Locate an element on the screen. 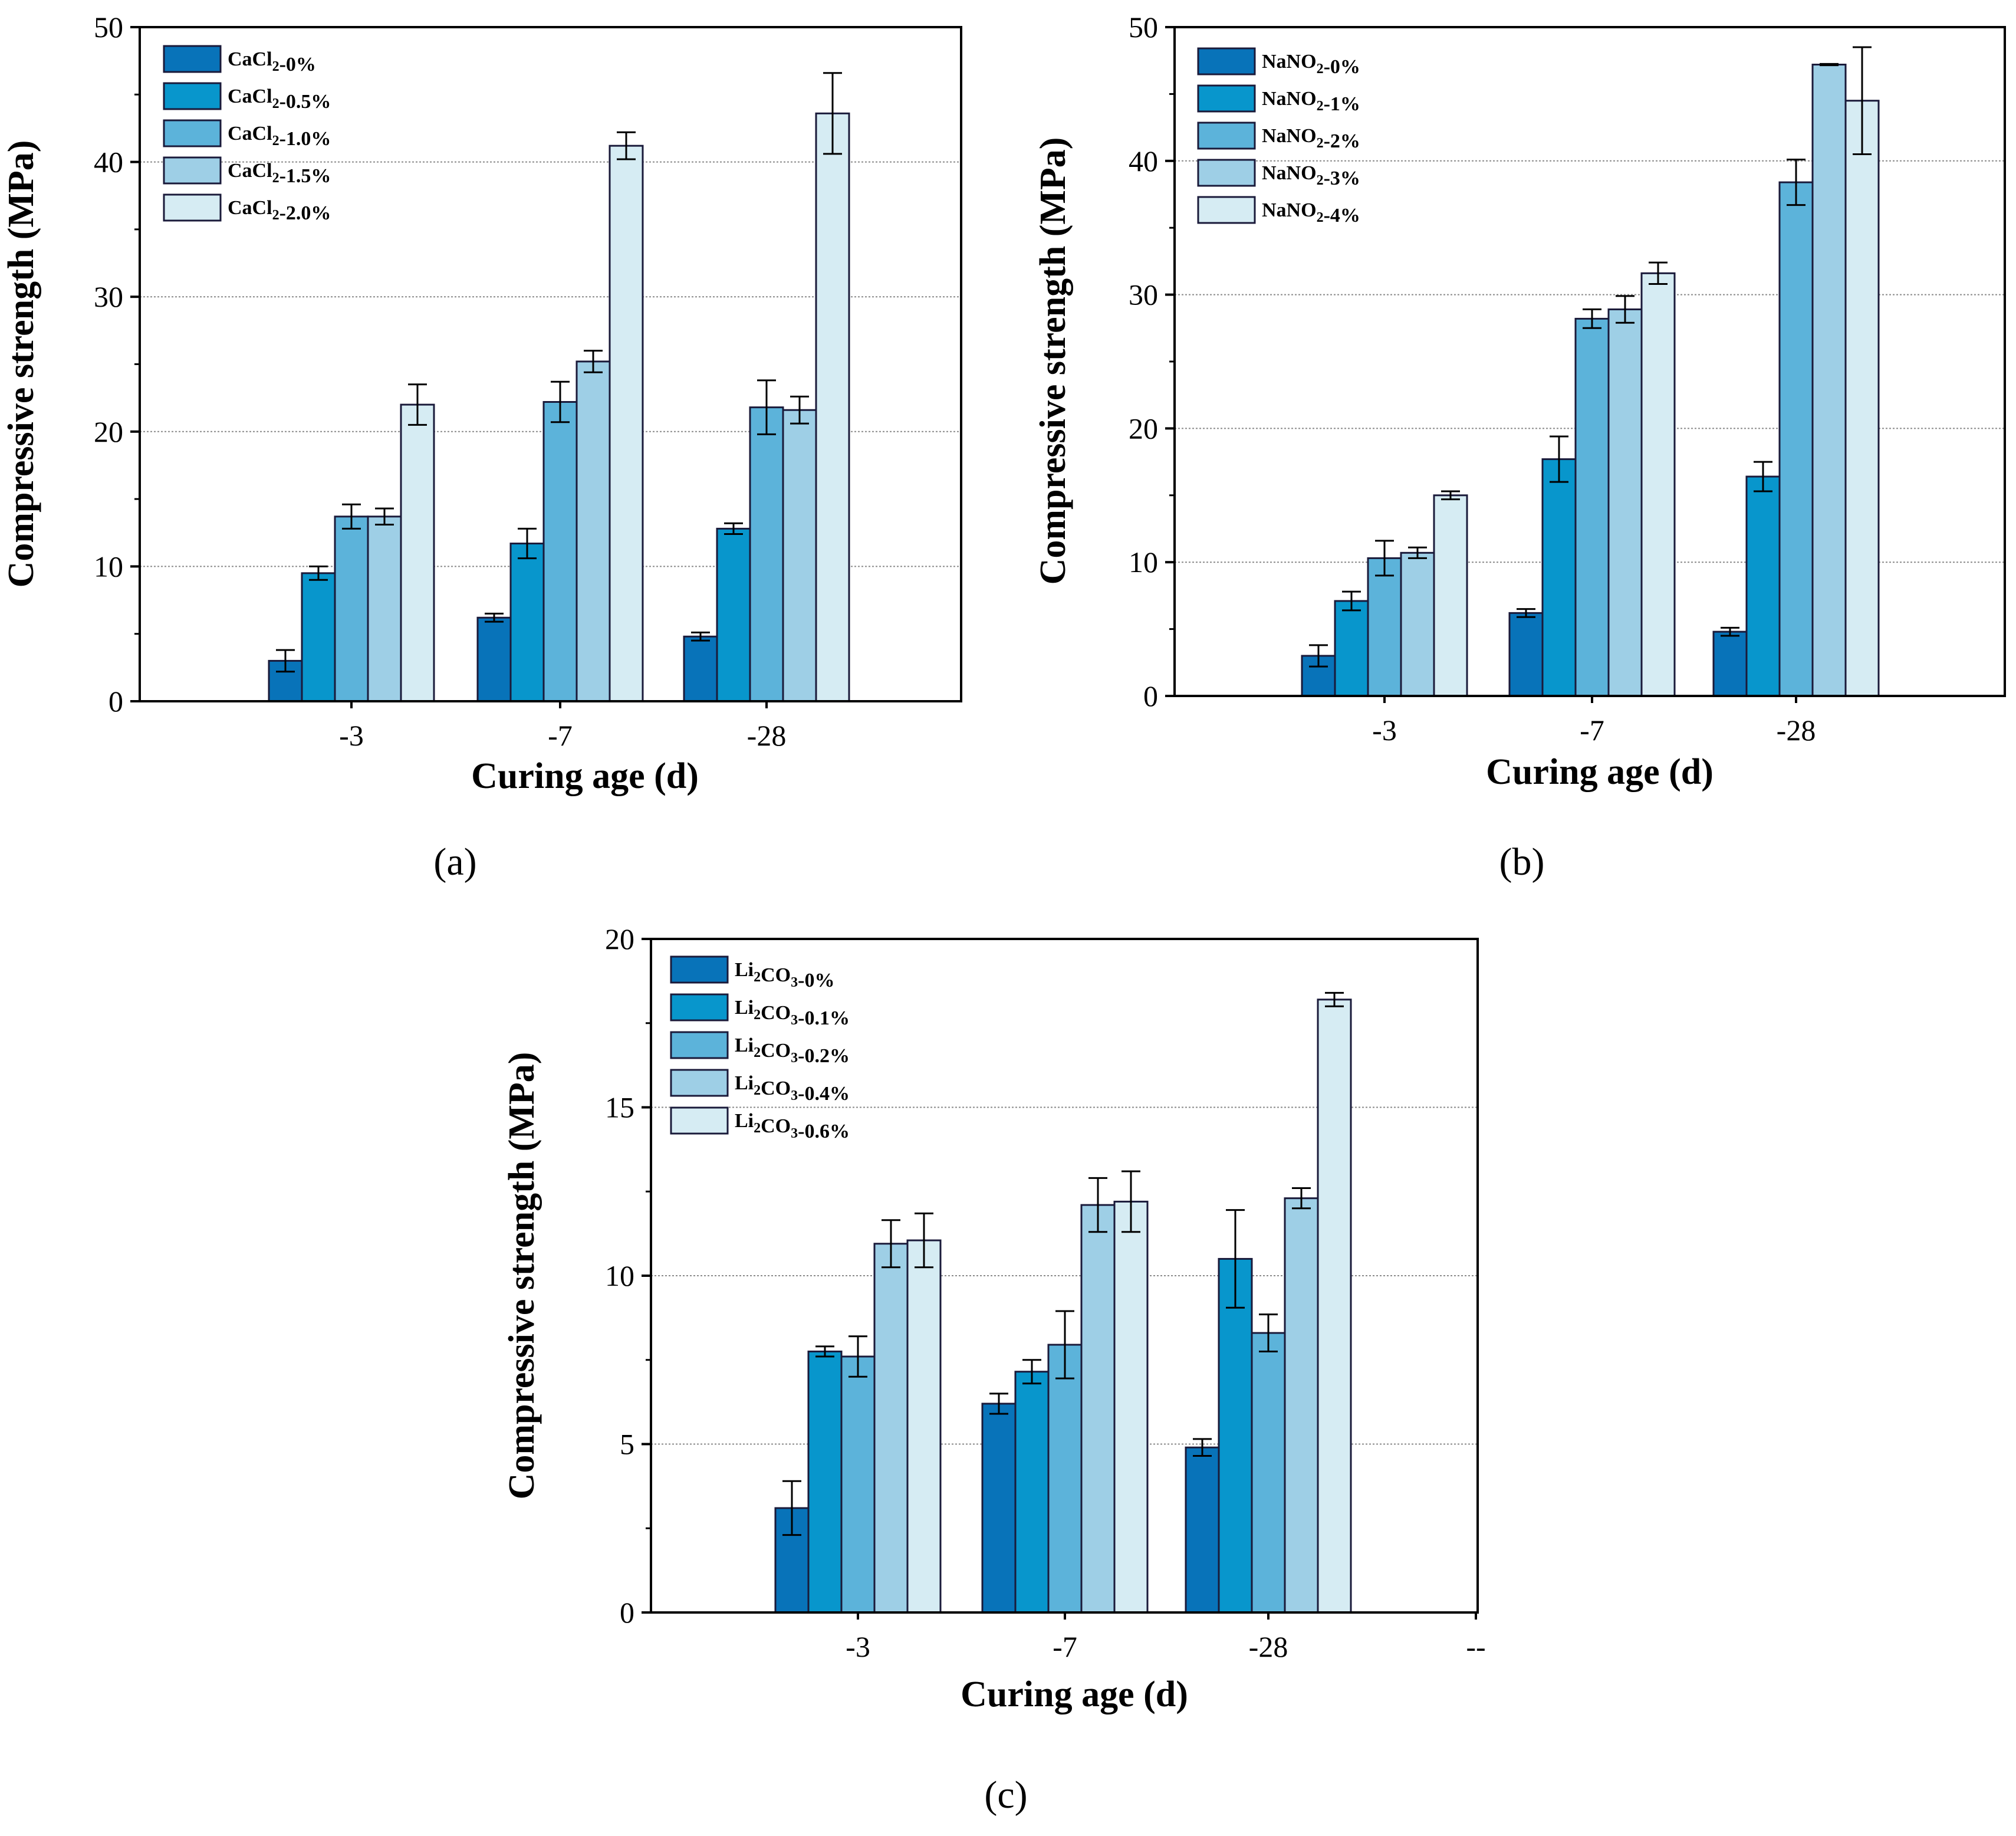 This screenshot has width=2016, height=1836. x-tick-label: -- is located at coordinates (1475, 1646).